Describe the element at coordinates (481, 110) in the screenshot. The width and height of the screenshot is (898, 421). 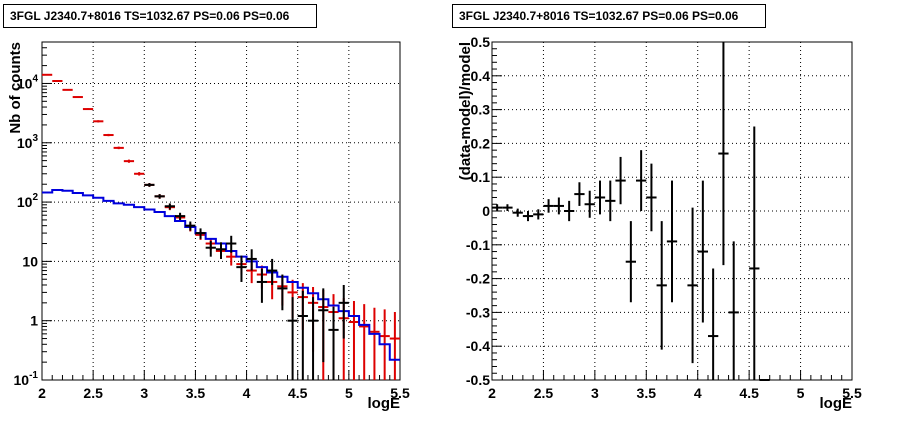
I see `y-tick-label: 0.3` at that location.